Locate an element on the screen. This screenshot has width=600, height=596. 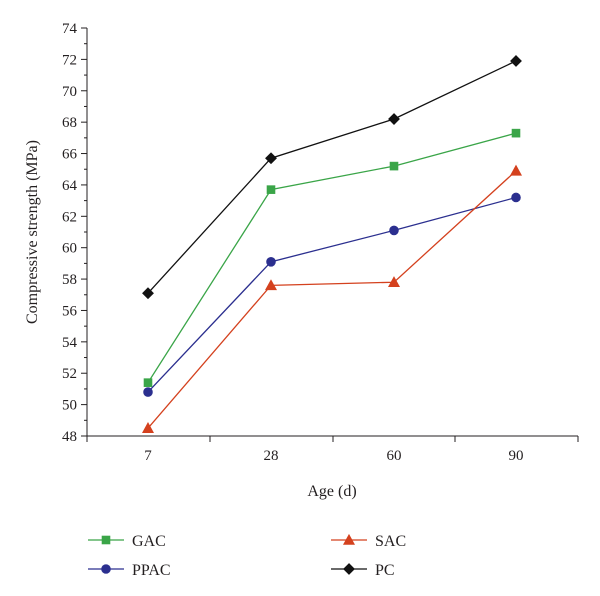
y-tick-label: 72 is located at coordinates (69, 60).